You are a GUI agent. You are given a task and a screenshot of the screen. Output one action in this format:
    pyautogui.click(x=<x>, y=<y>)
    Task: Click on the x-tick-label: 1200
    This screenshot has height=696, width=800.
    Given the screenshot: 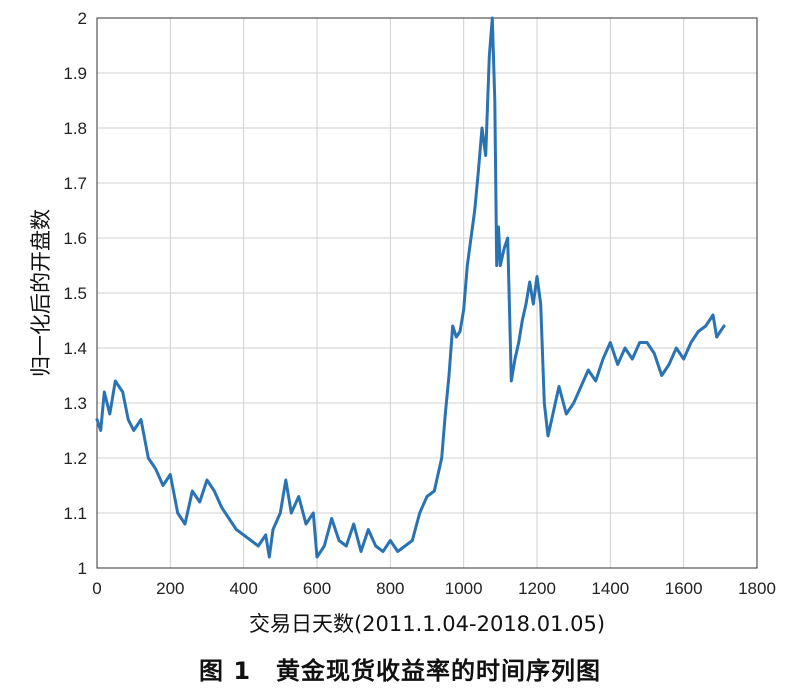 What is the action you would take?
    pyautogui.click(x=537, y=588)
    